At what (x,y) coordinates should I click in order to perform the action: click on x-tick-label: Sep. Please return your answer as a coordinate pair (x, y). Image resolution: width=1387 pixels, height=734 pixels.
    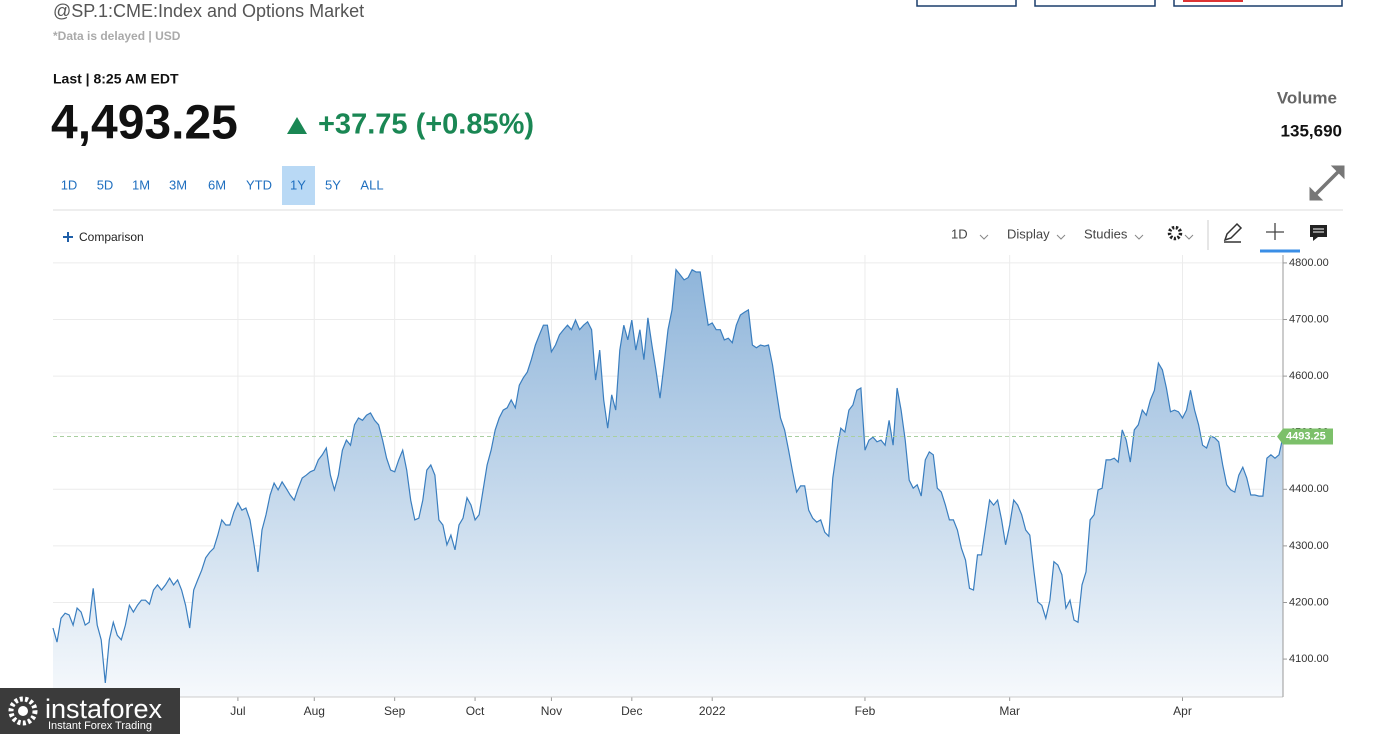
    Looking at the image, I should click on (395, 711).